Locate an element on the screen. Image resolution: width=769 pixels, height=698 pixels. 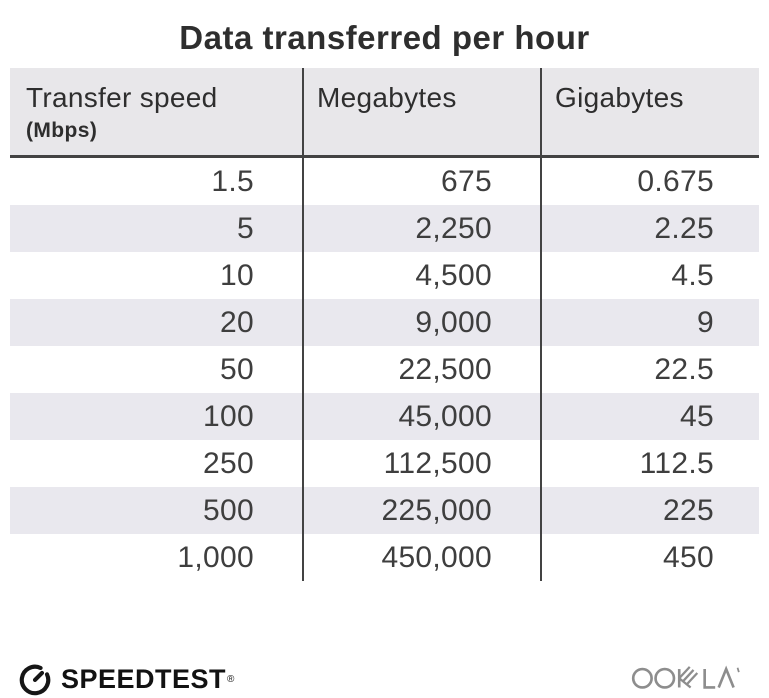
table-cell: 22,500 is located at coordinates (421, 369).